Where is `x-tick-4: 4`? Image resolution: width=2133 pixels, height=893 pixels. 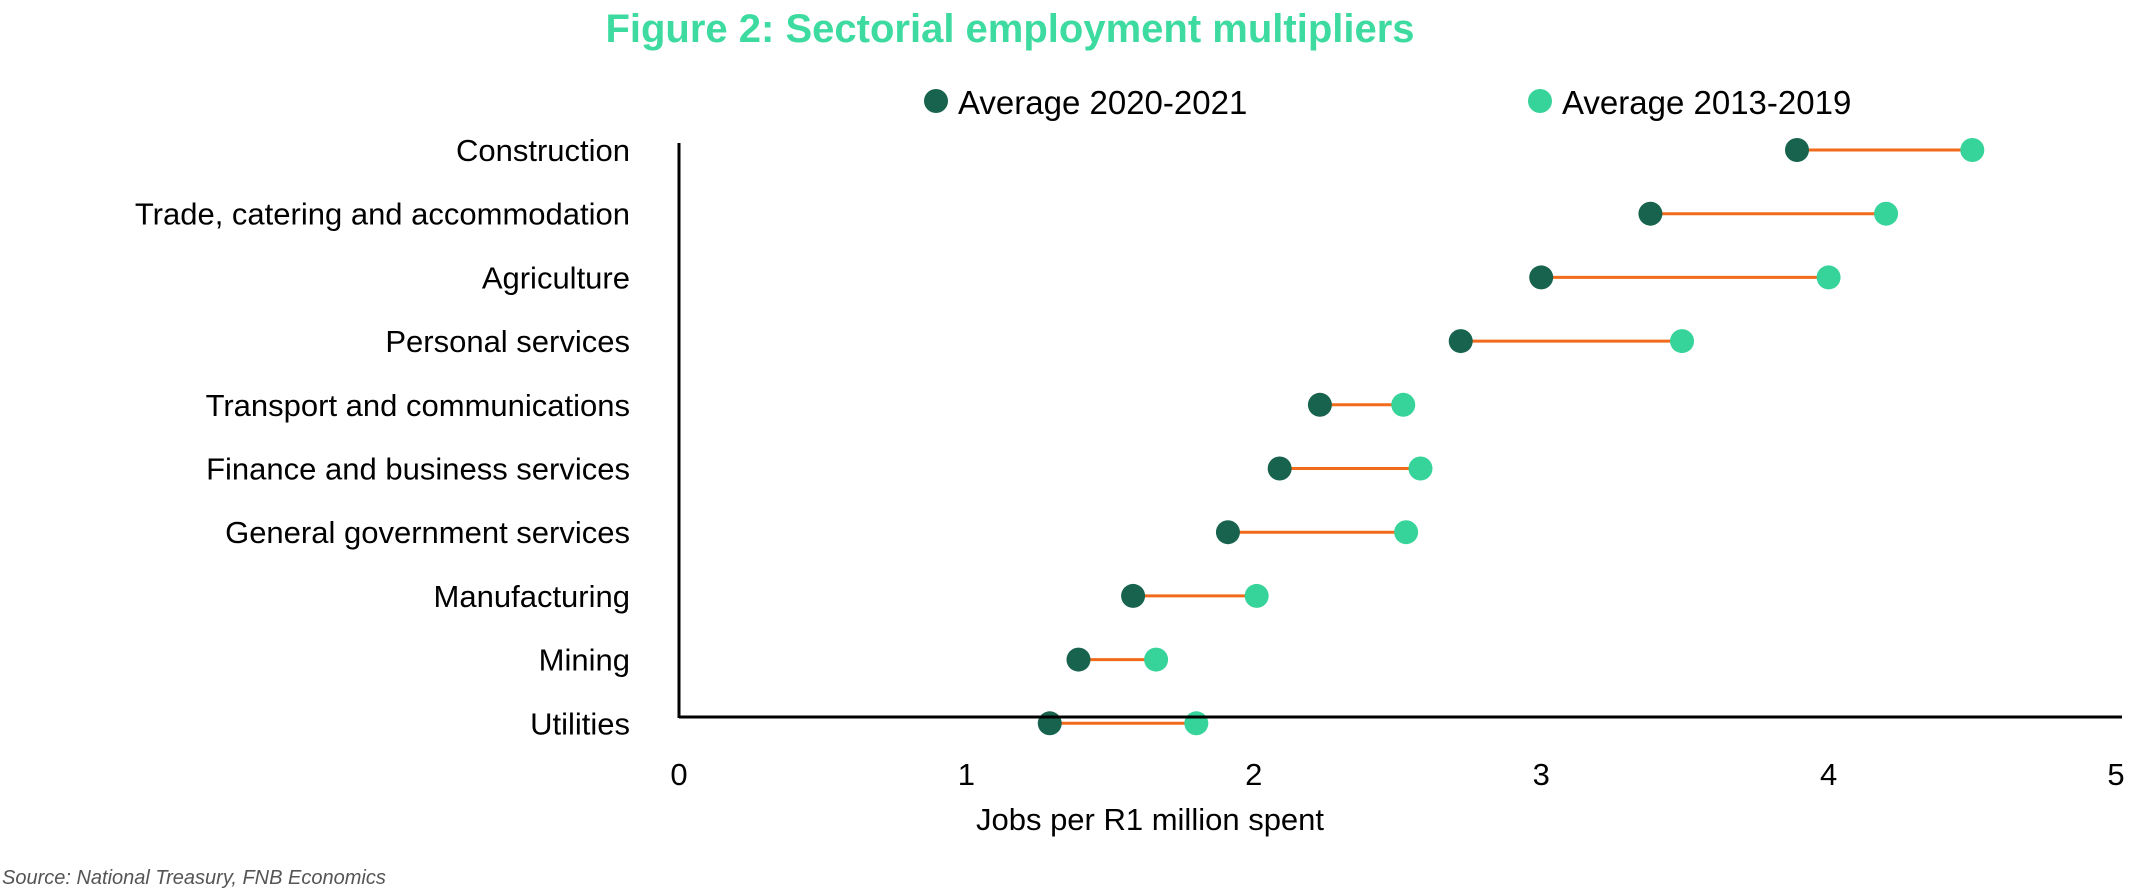 x-tick-4: 4 is located at coordinates (1828, 774).